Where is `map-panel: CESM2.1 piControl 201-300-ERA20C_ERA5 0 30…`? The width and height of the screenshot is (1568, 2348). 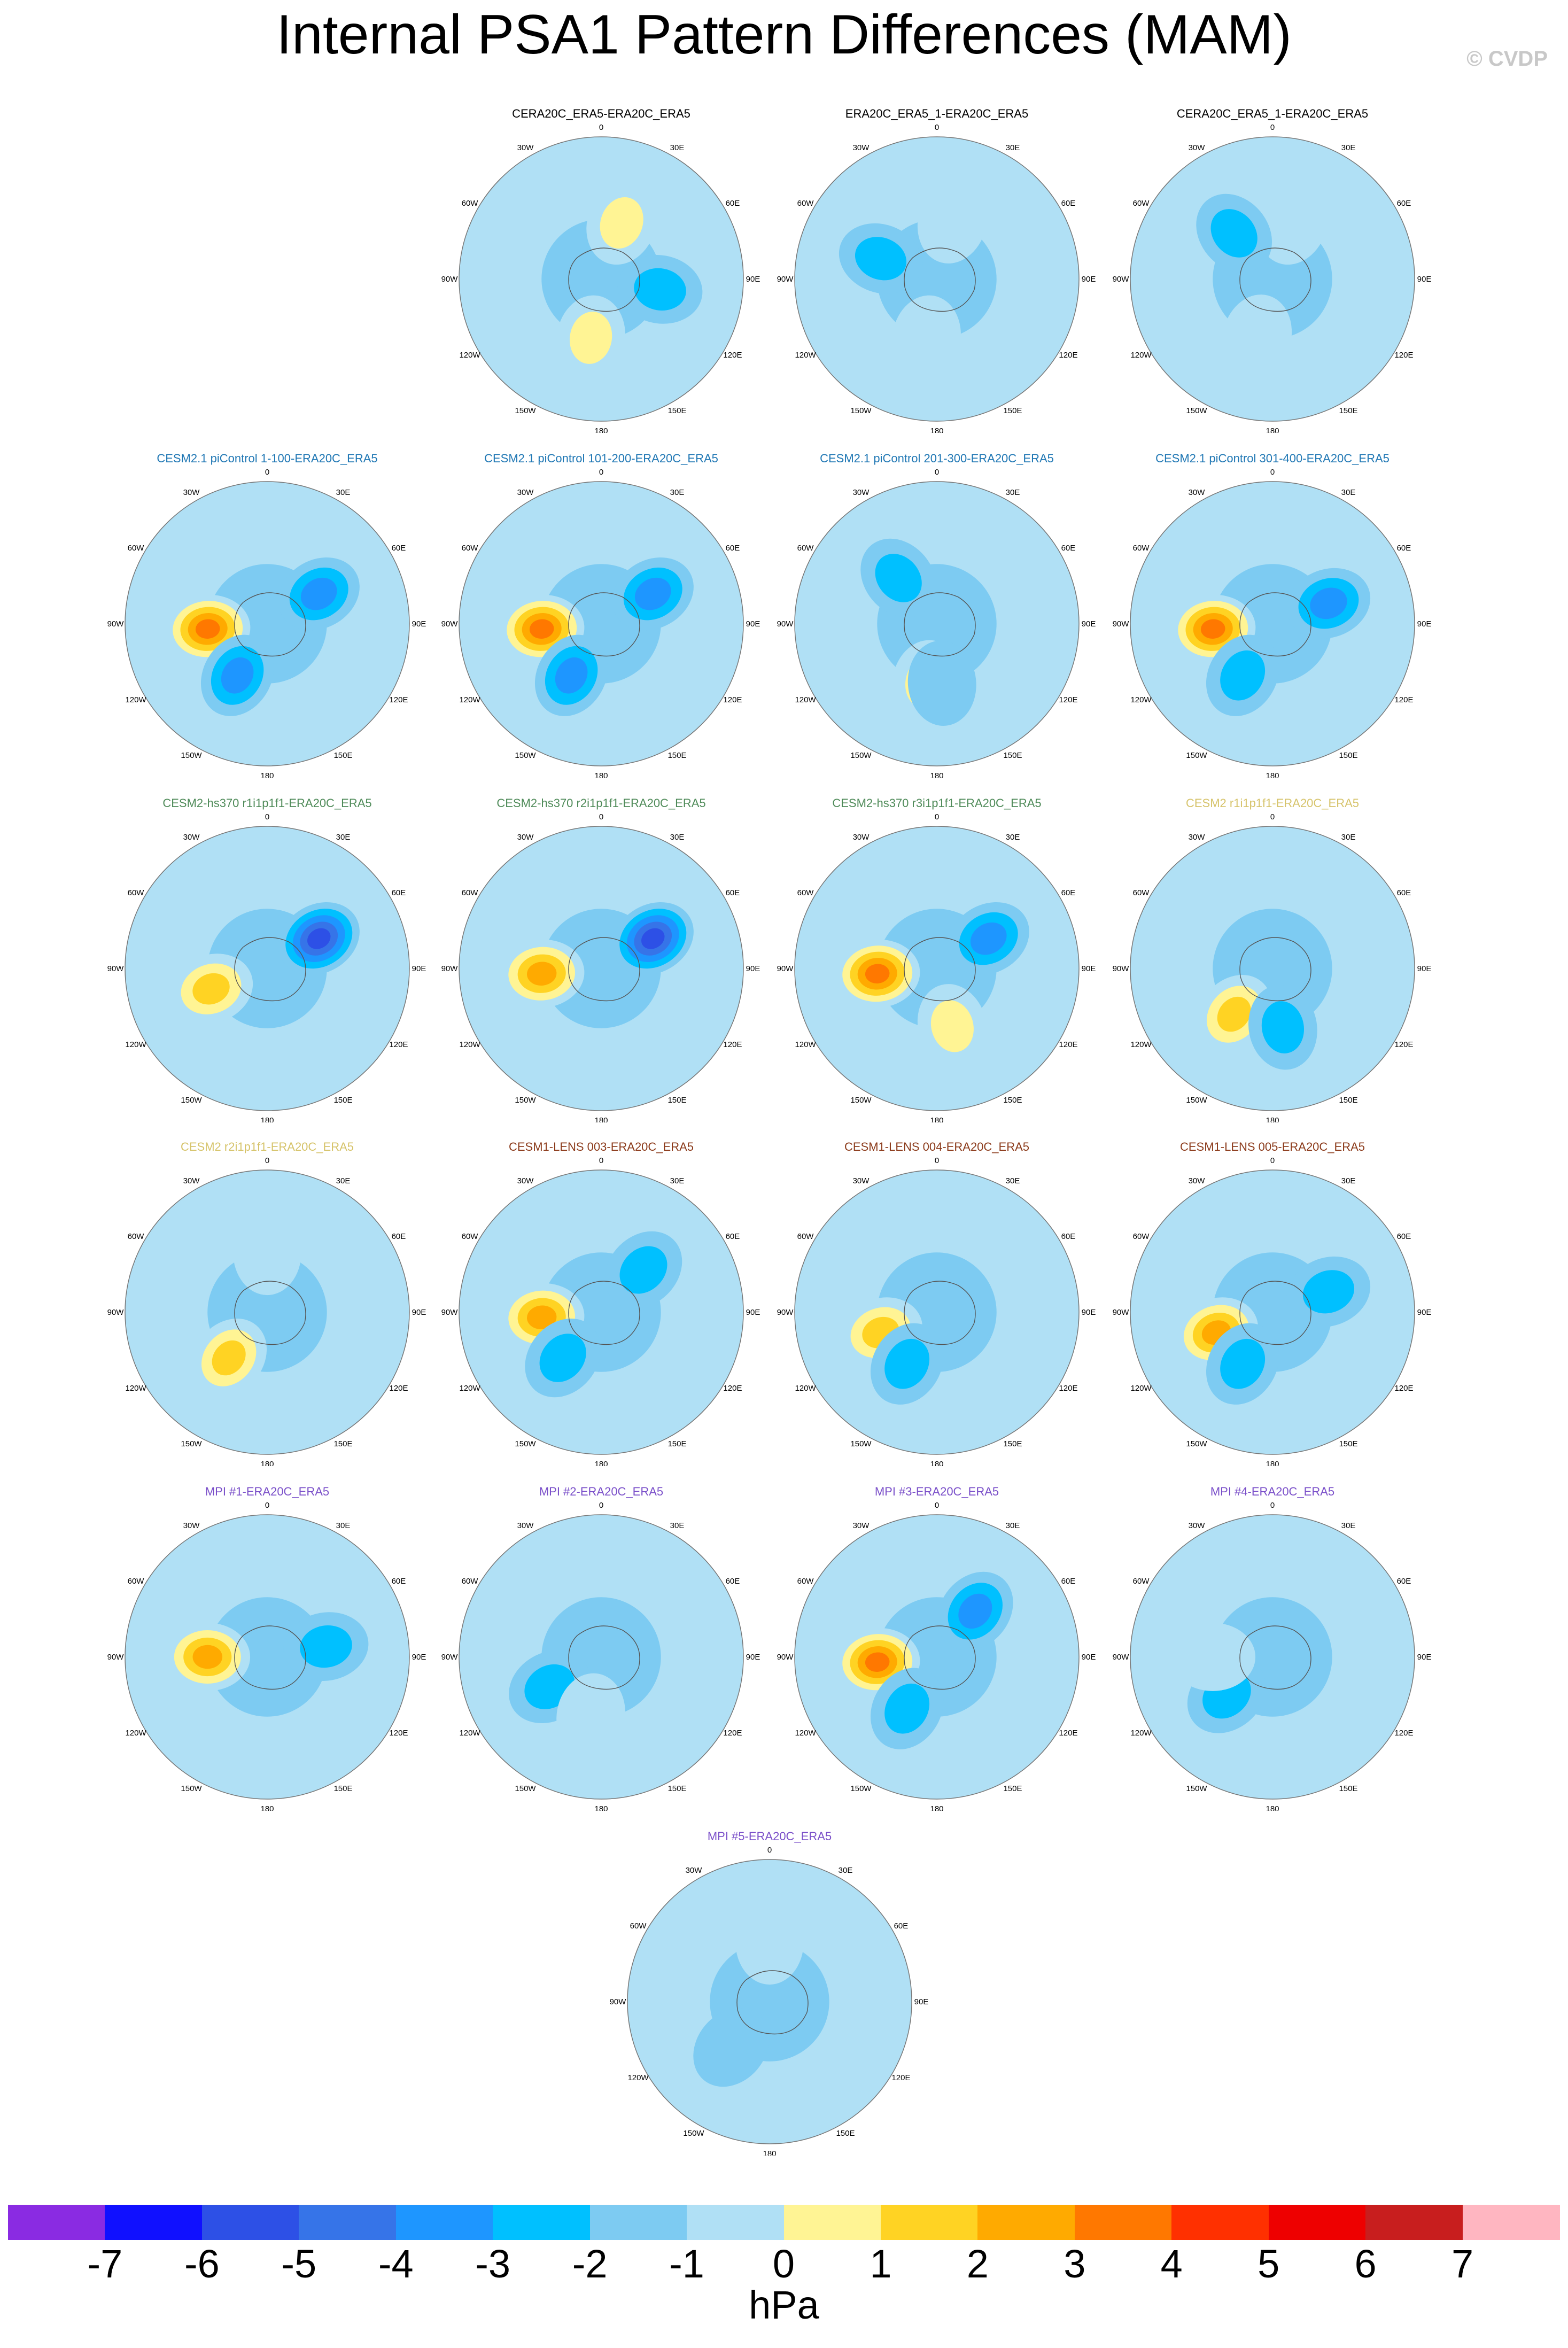 map-panel: CESM2.1 piControl 201-300-ERA20C_ERA5 0 30… is located at coordinates (937, 615).